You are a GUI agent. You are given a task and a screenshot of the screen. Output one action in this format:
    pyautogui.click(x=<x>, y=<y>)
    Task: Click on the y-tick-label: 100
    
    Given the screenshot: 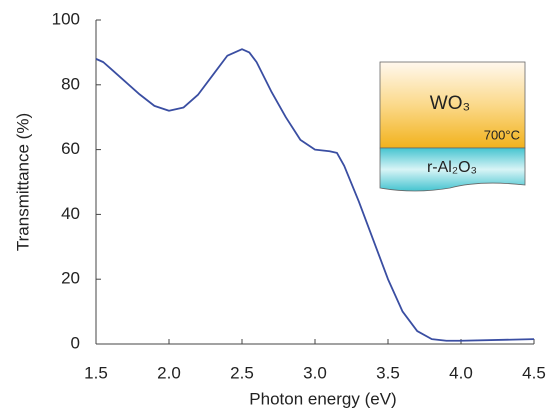 What is the action you would take?
    pyautogui.click(x=66, y=18)
    